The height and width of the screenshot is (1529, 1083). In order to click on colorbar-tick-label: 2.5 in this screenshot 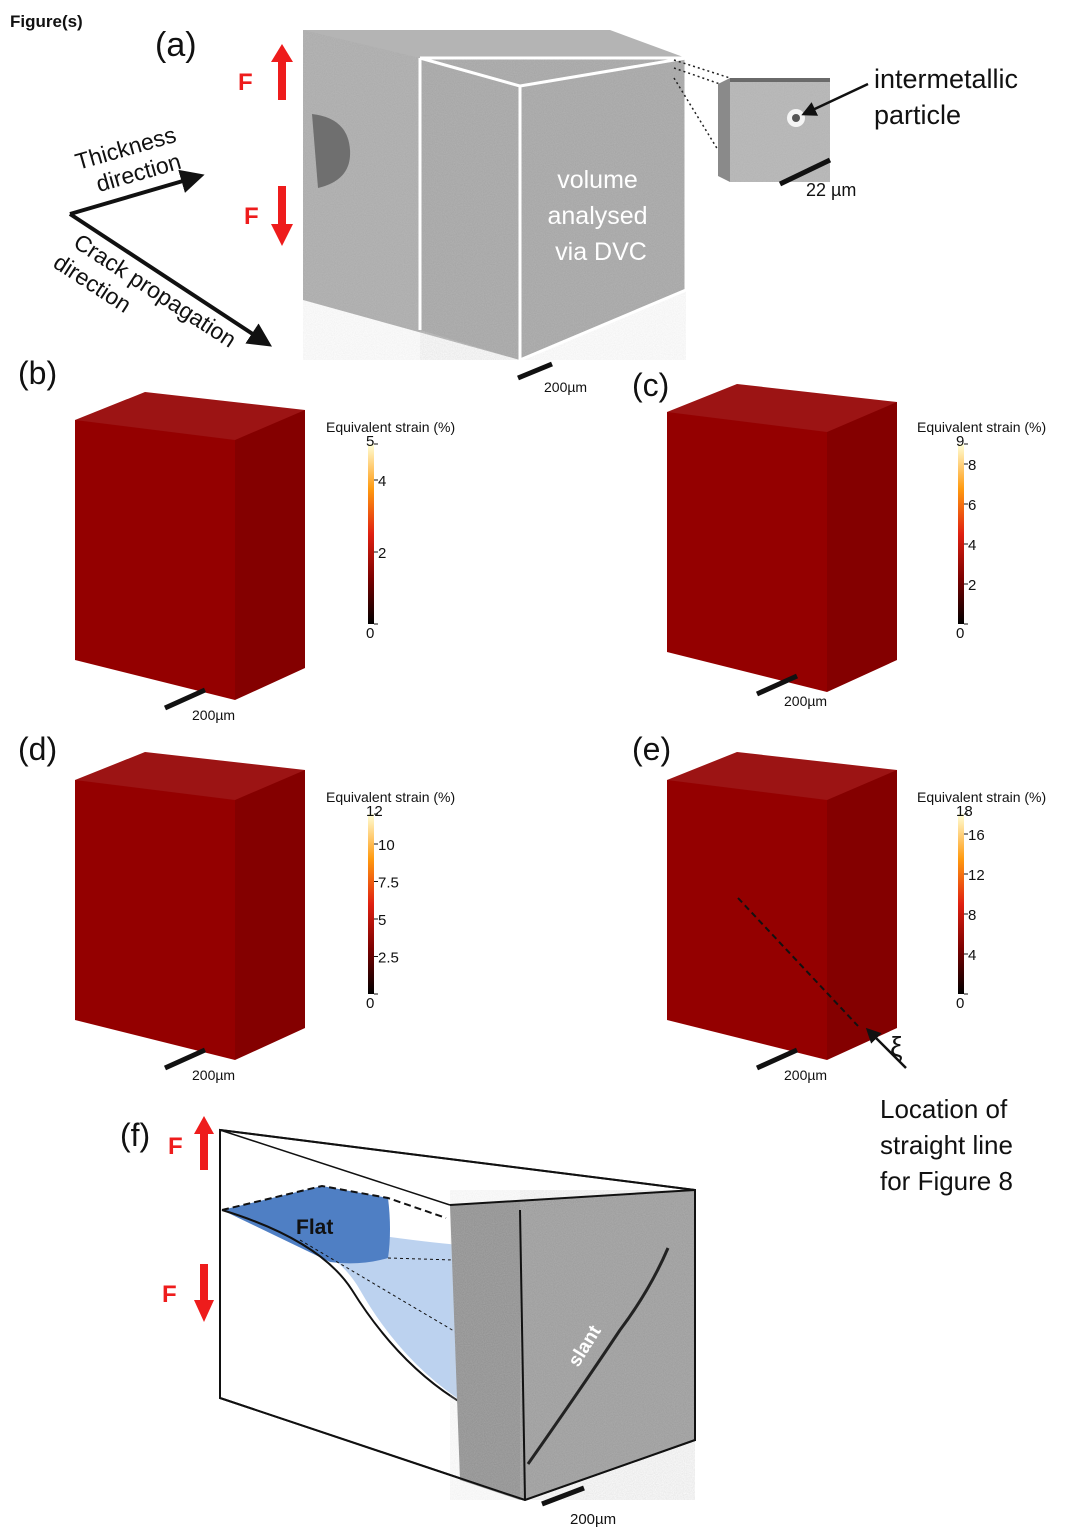, I will do `click(388, 958)`.